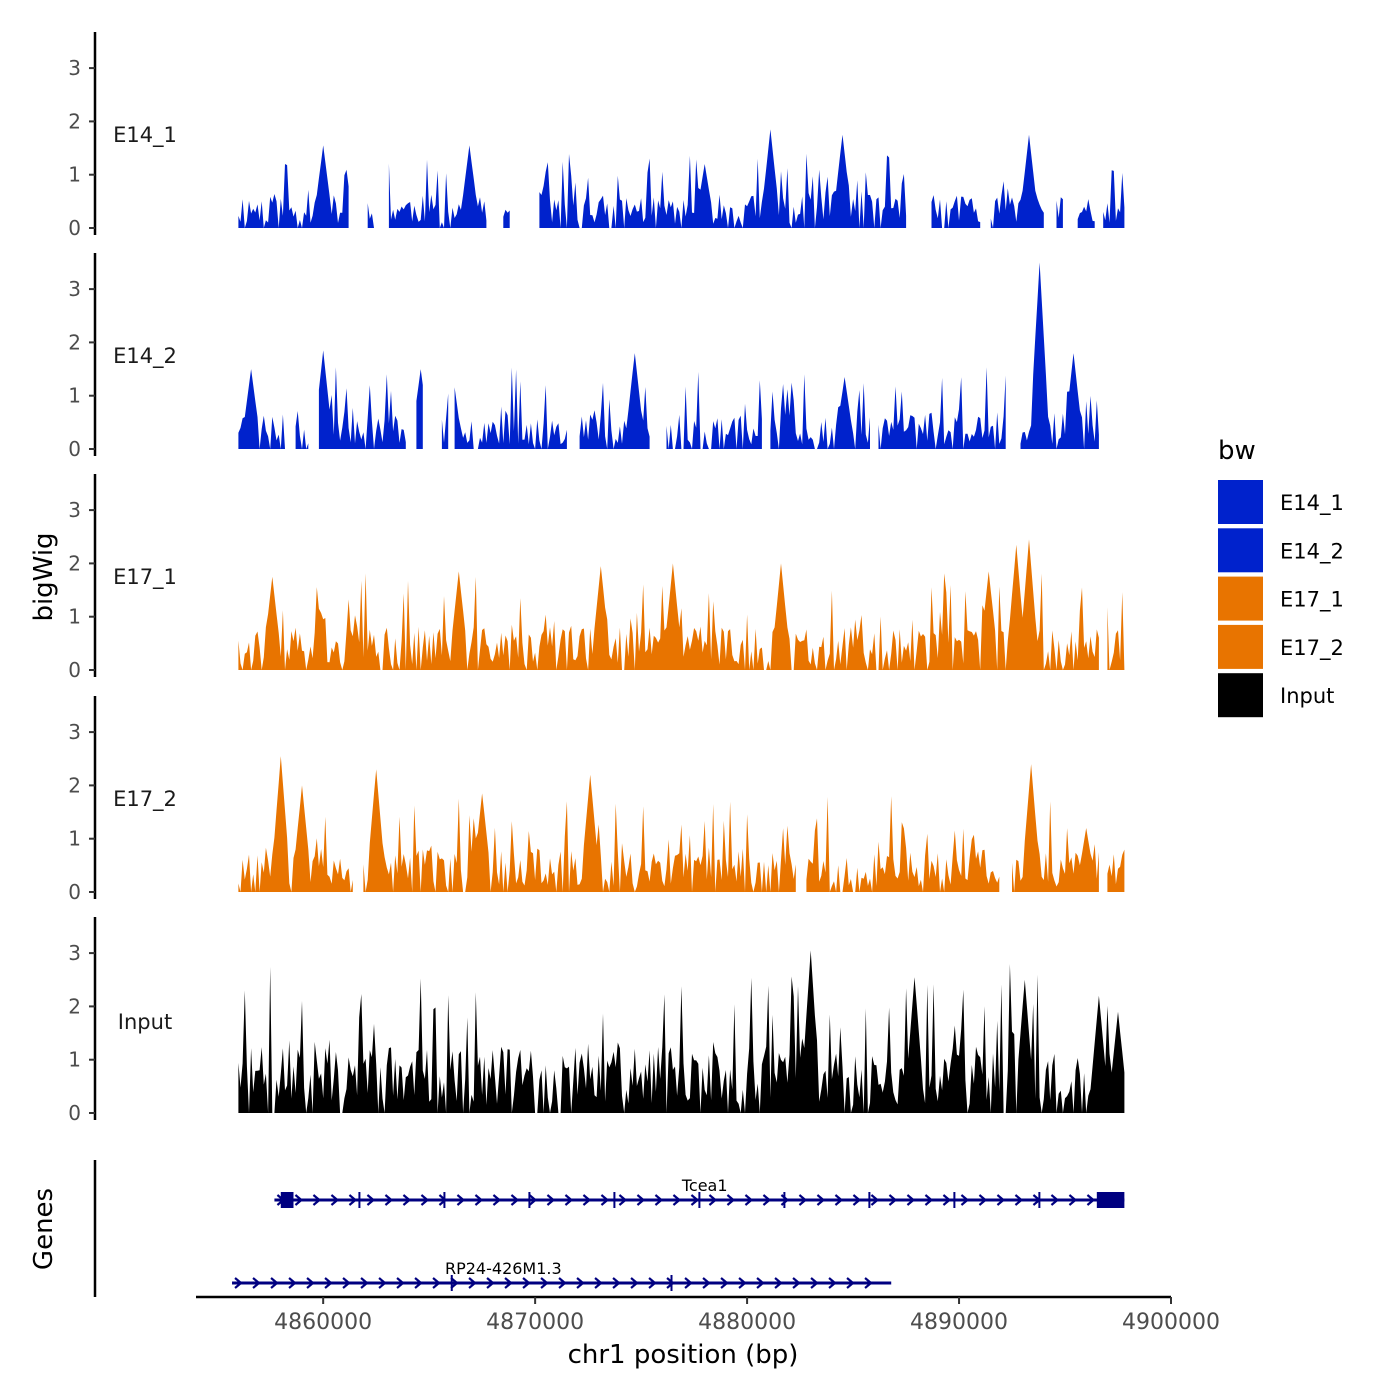 This screenshot has height=1400, width=1400. What do you see at coordinates (145, 135) in the screenshot?
I see `track-label: E14_1` at bounding box center [145, 135].